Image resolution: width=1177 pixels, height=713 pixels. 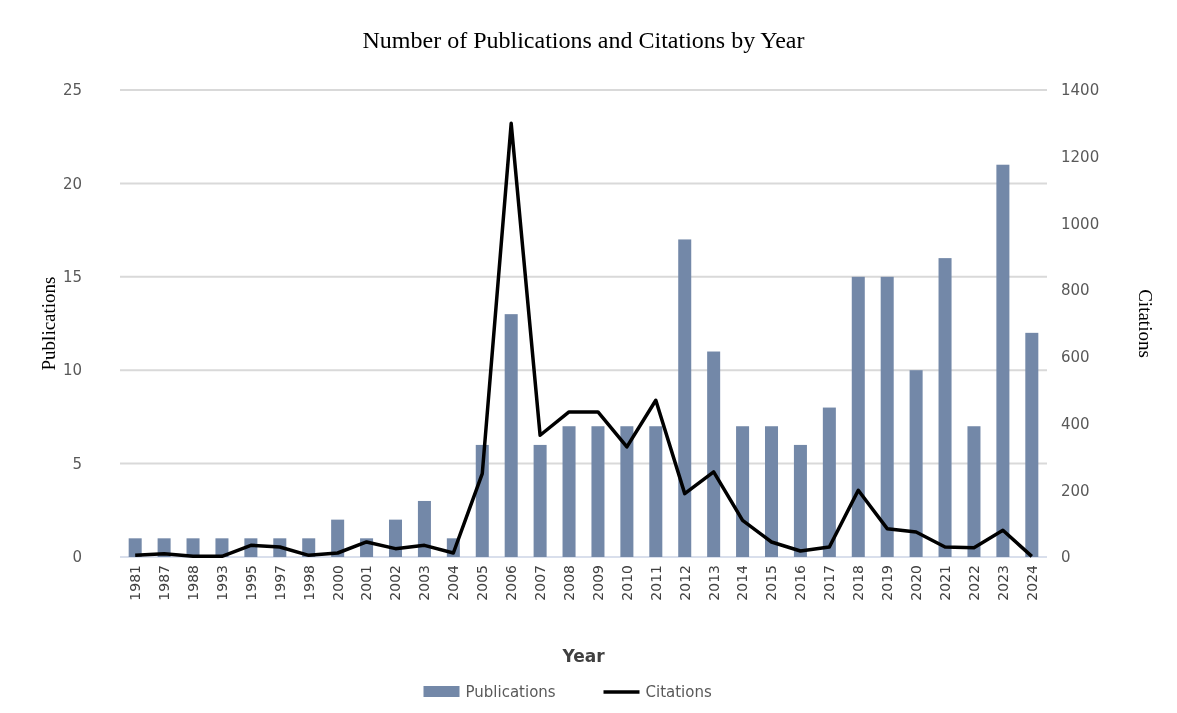 What do you see at coordinates (250, 583) in the screenshot?
I see `x-tick-label: 1995` at bounding box center [250, 583].